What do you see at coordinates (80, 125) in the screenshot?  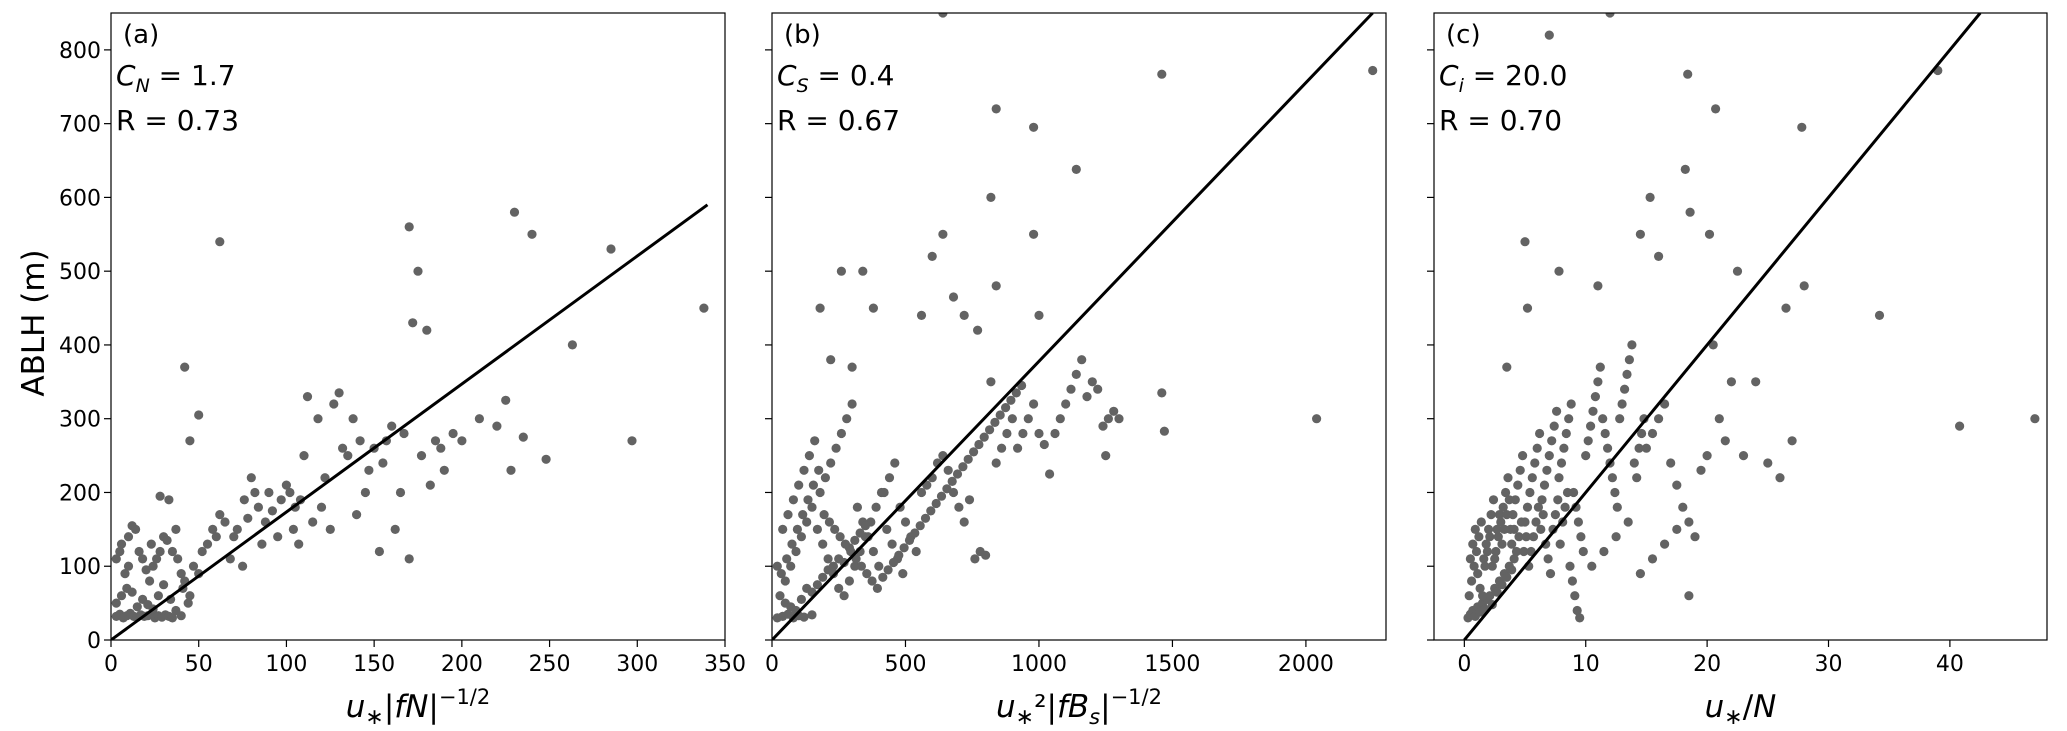 I see `y-tick-label: 700` at bounding box center [80, 125].